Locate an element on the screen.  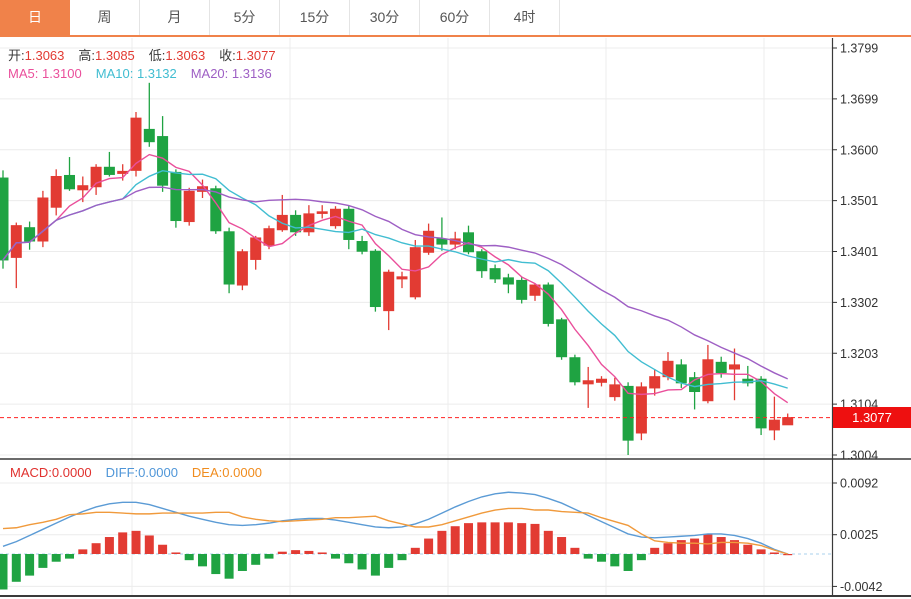
macd-tick-label: -0.0042 is located at coordinates (861, 587).